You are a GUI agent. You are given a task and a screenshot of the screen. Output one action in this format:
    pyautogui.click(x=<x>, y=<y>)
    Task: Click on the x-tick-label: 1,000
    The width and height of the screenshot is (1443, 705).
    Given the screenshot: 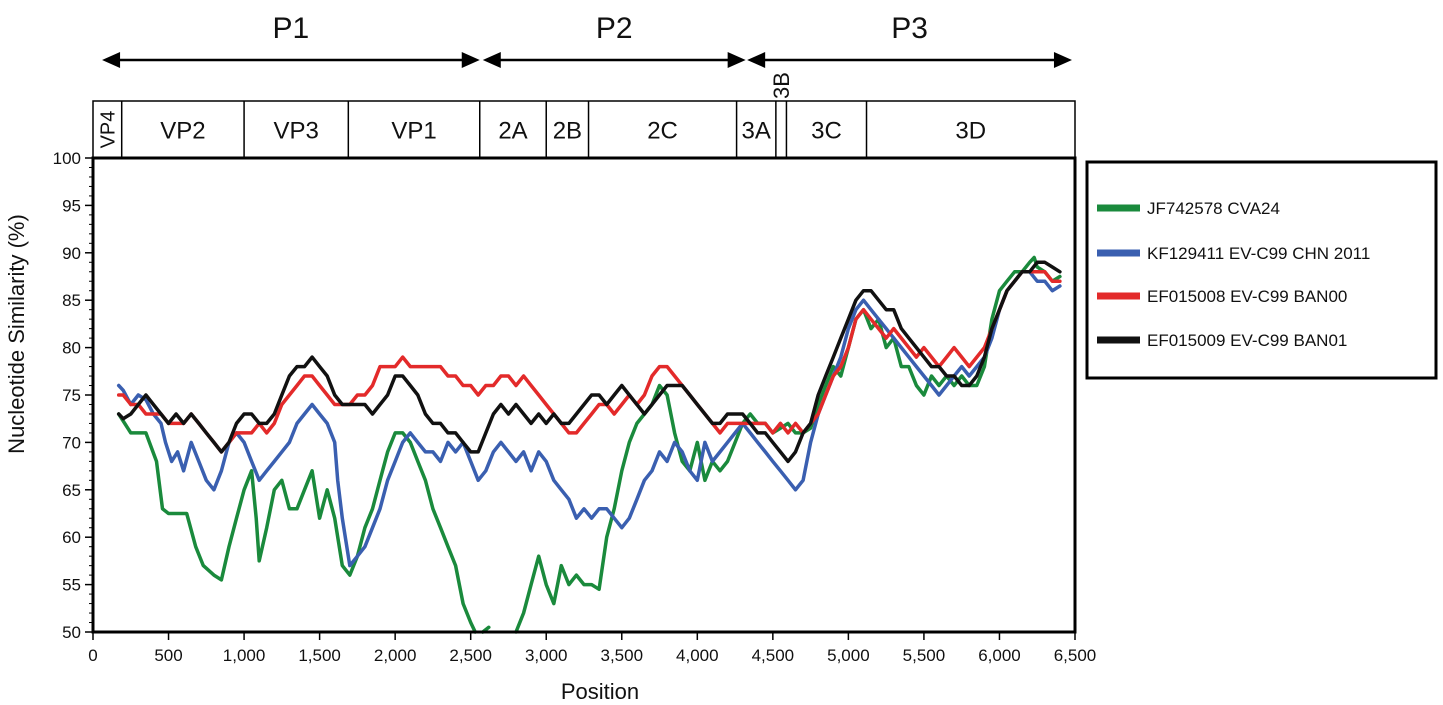 What is the action you would take?
    pyautogui.click(x=244, y=655)
    